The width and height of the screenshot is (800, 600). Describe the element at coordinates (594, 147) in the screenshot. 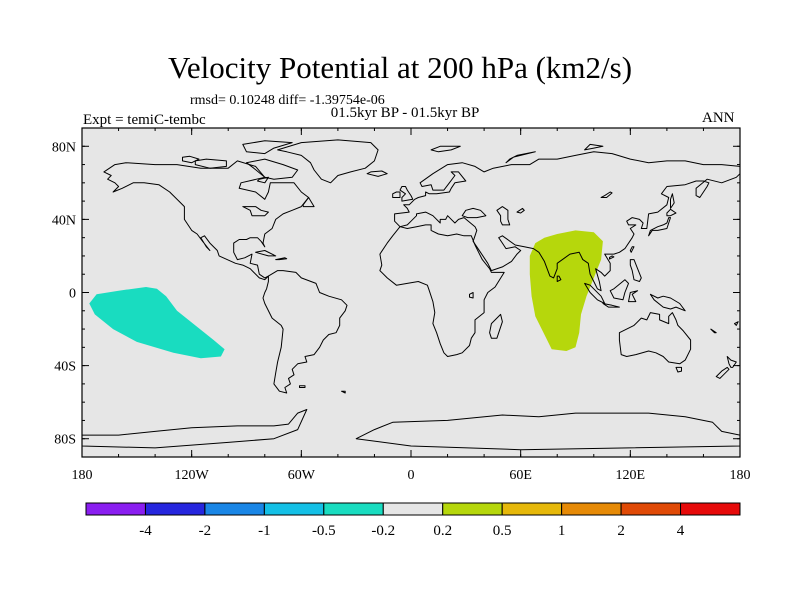

I see `severnaya-zemlya-coastline` at that location.